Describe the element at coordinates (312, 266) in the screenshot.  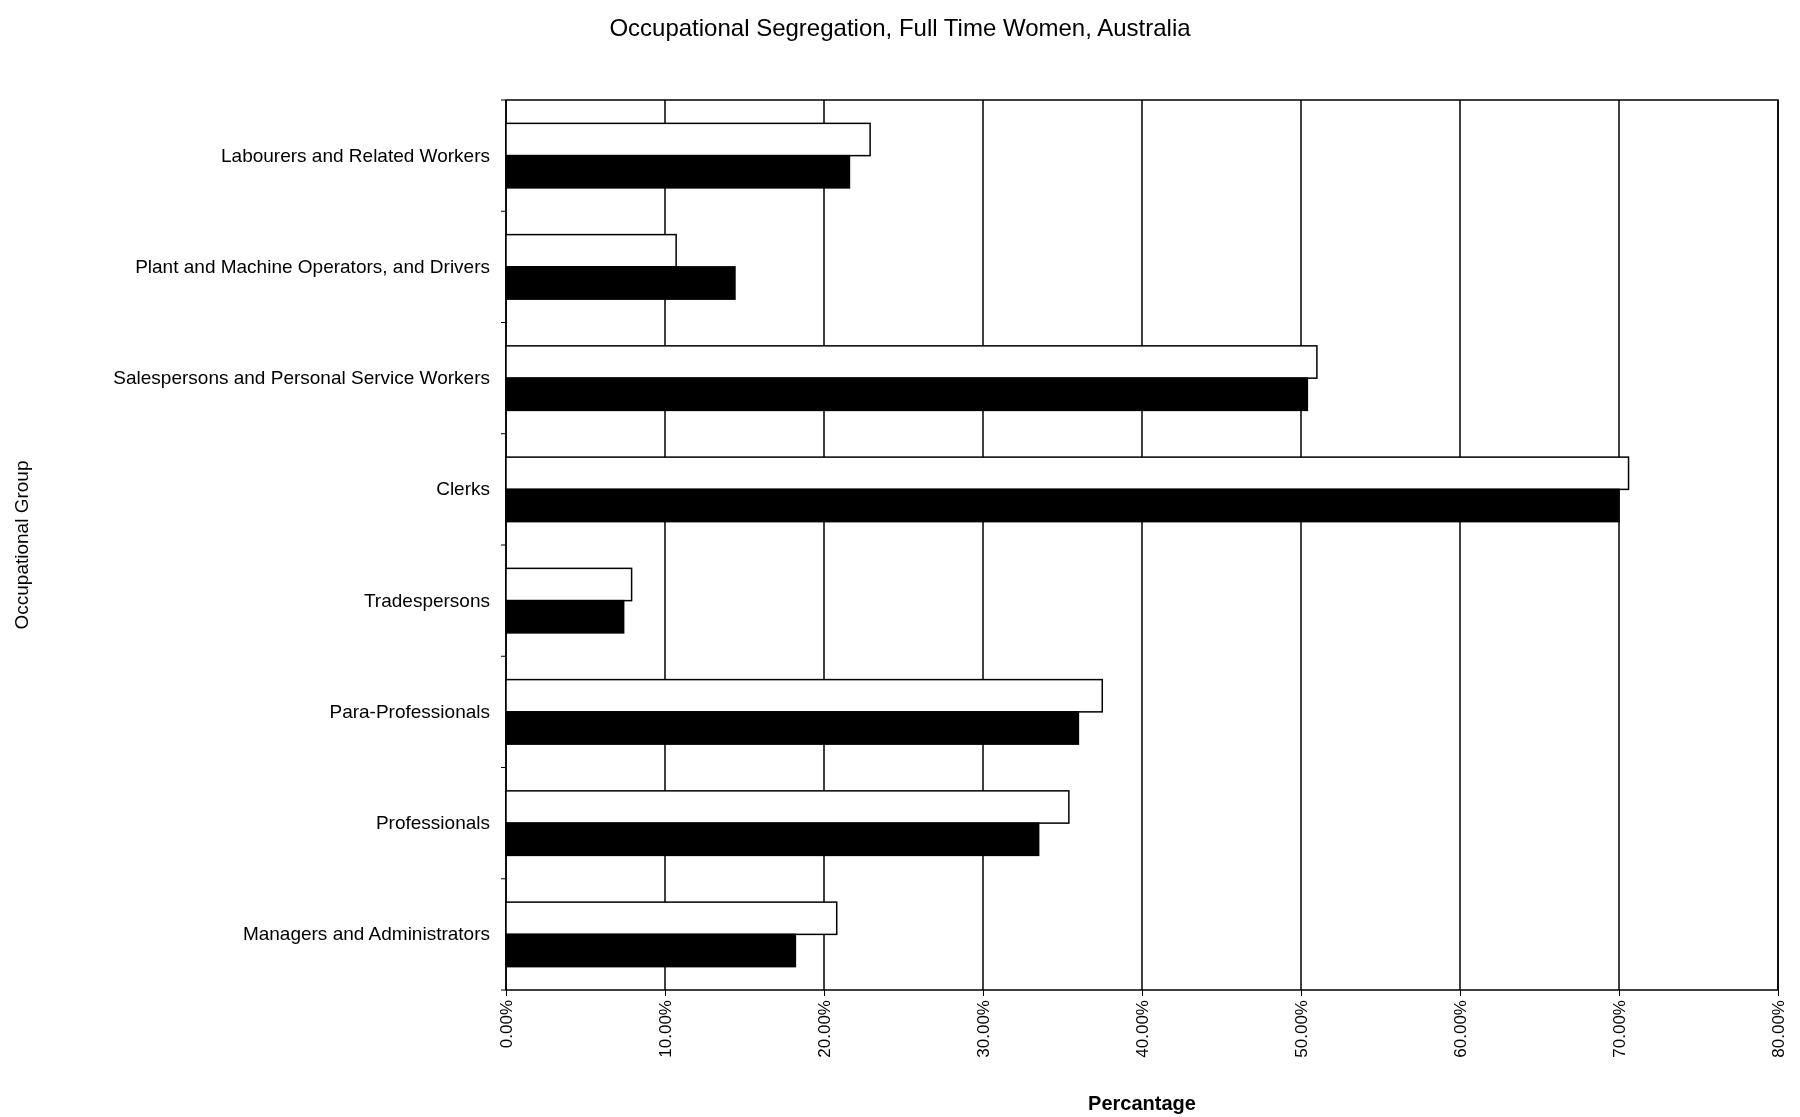
I see `y-tick-label: Plant and Machine Operators, and Drivers` at that location.